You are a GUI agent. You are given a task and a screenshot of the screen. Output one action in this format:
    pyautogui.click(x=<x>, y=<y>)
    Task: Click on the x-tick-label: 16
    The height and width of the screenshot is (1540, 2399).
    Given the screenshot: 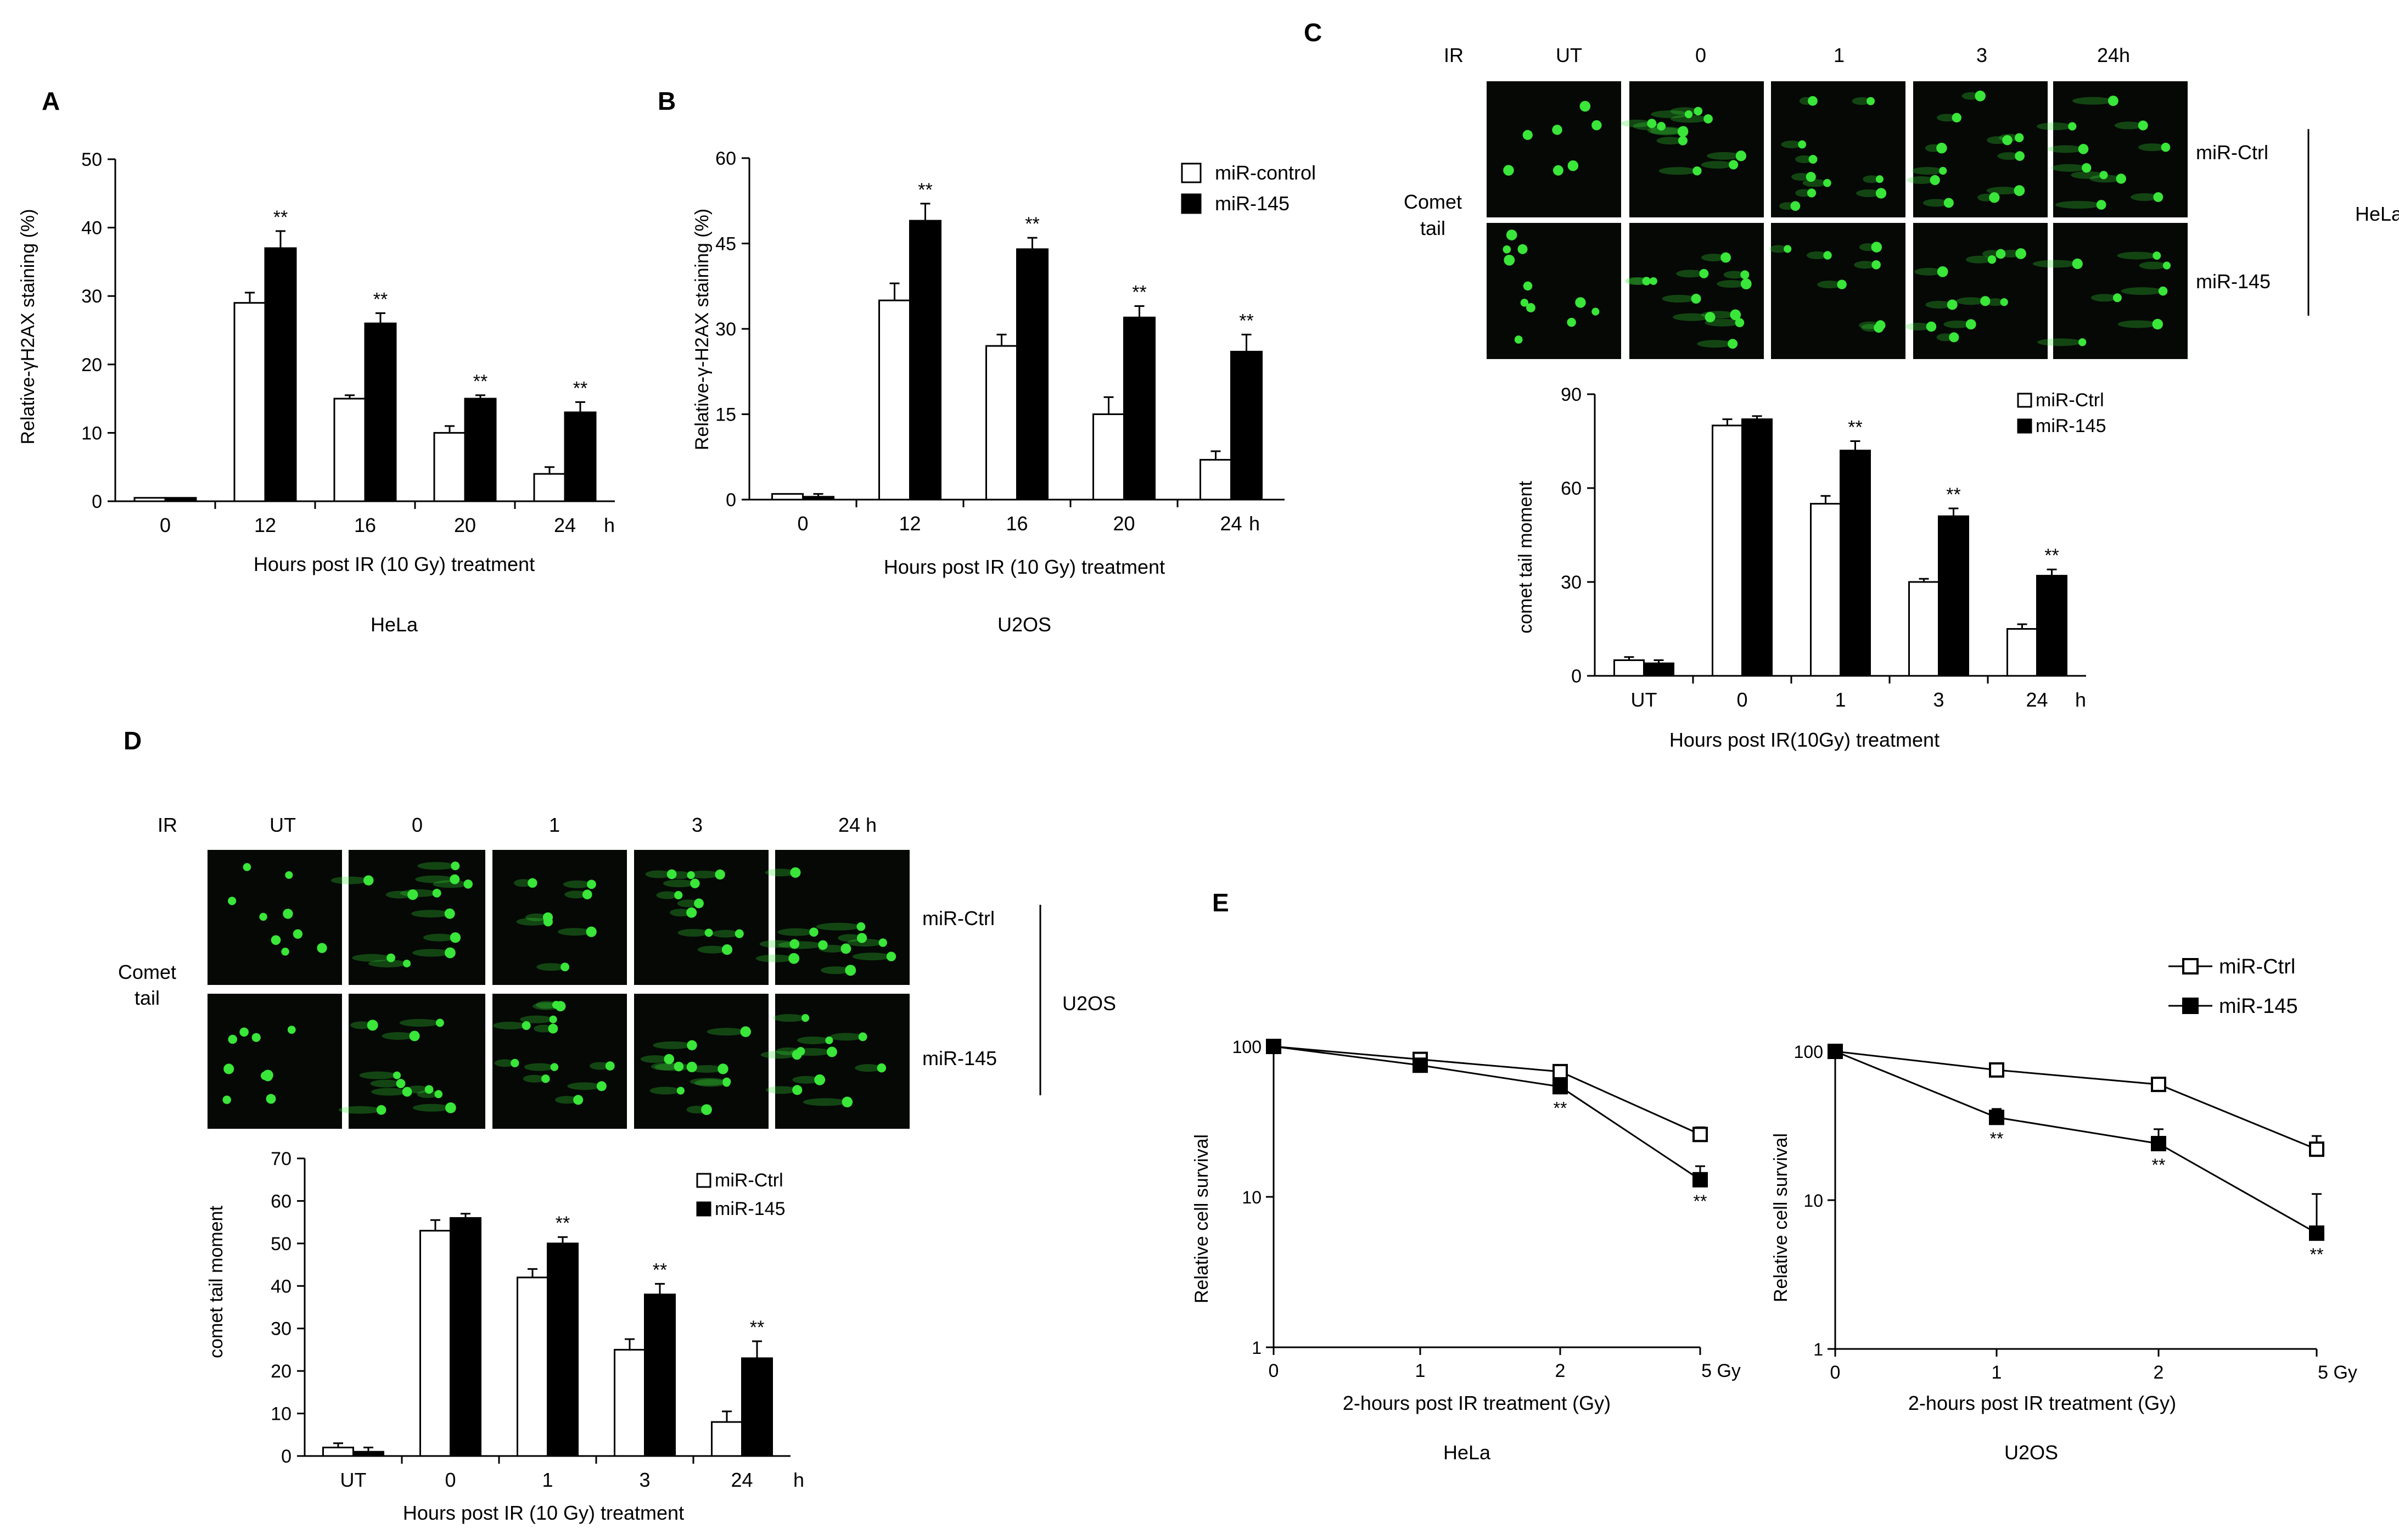 What is the action you would take?
    pyautogui.click(x=1017, y=523)
    